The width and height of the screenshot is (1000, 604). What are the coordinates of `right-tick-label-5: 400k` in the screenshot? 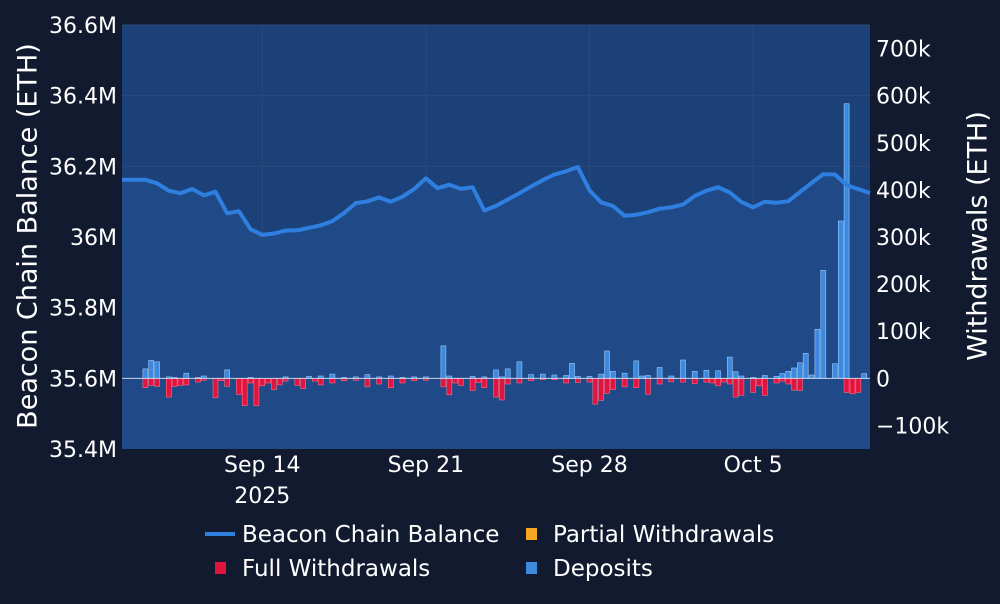 It's located at (903, 191).